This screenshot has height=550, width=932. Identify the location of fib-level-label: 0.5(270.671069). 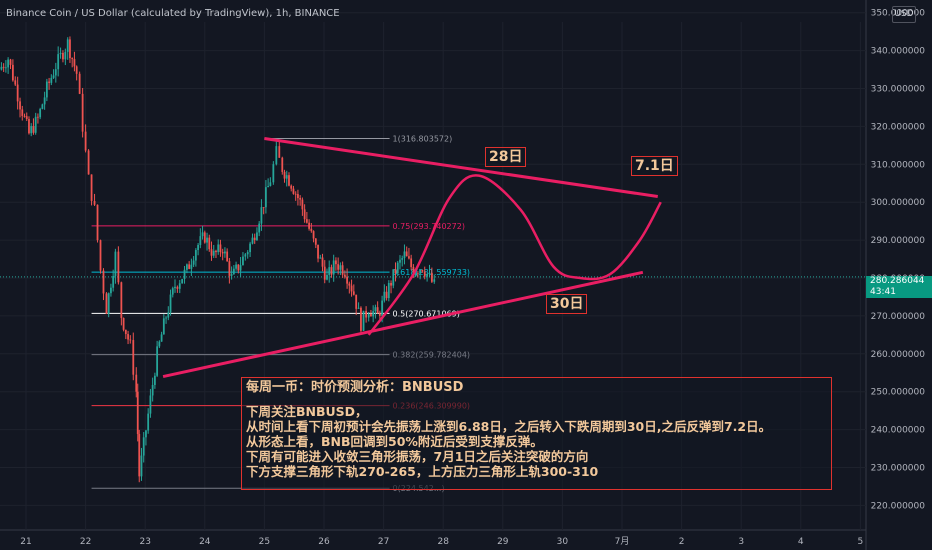
(426, 313).